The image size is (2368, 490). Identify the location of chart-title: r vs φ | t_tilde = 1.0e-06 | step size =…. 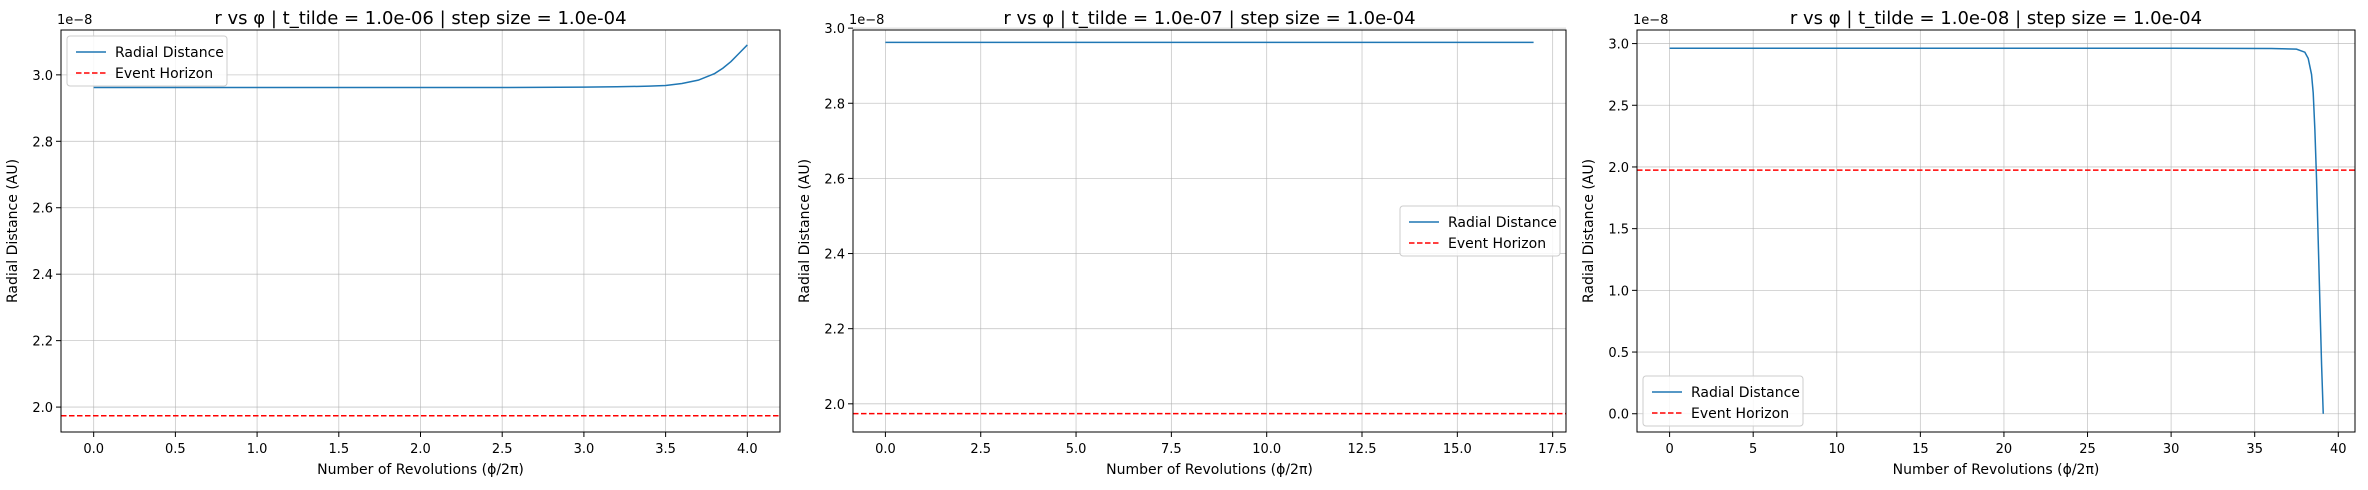
(420, 18).